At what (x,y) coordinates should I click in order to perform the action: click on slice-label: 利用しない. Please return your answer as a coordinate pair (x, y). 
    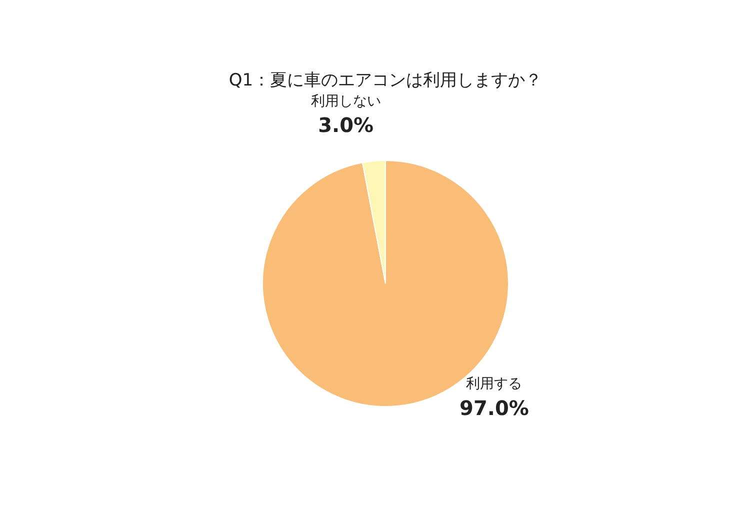
    Looking at the image, I should click on (345, 102).